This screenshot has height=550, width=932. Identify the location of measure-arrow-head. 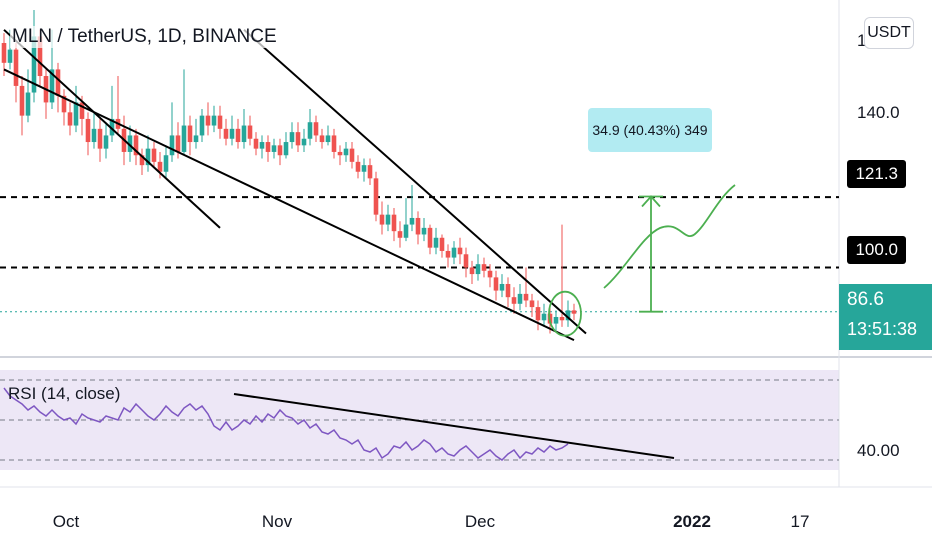
(651, 201).